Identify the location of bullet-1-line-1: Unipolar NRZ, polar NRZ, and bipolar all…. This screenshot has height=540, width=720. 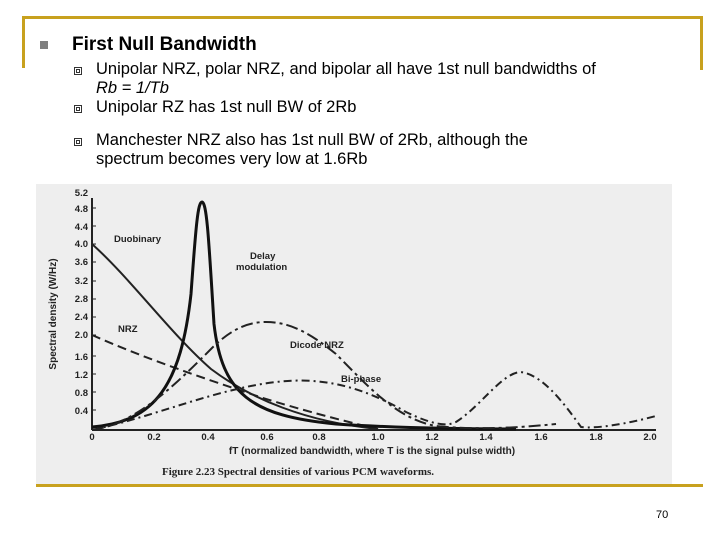
(346, 69).